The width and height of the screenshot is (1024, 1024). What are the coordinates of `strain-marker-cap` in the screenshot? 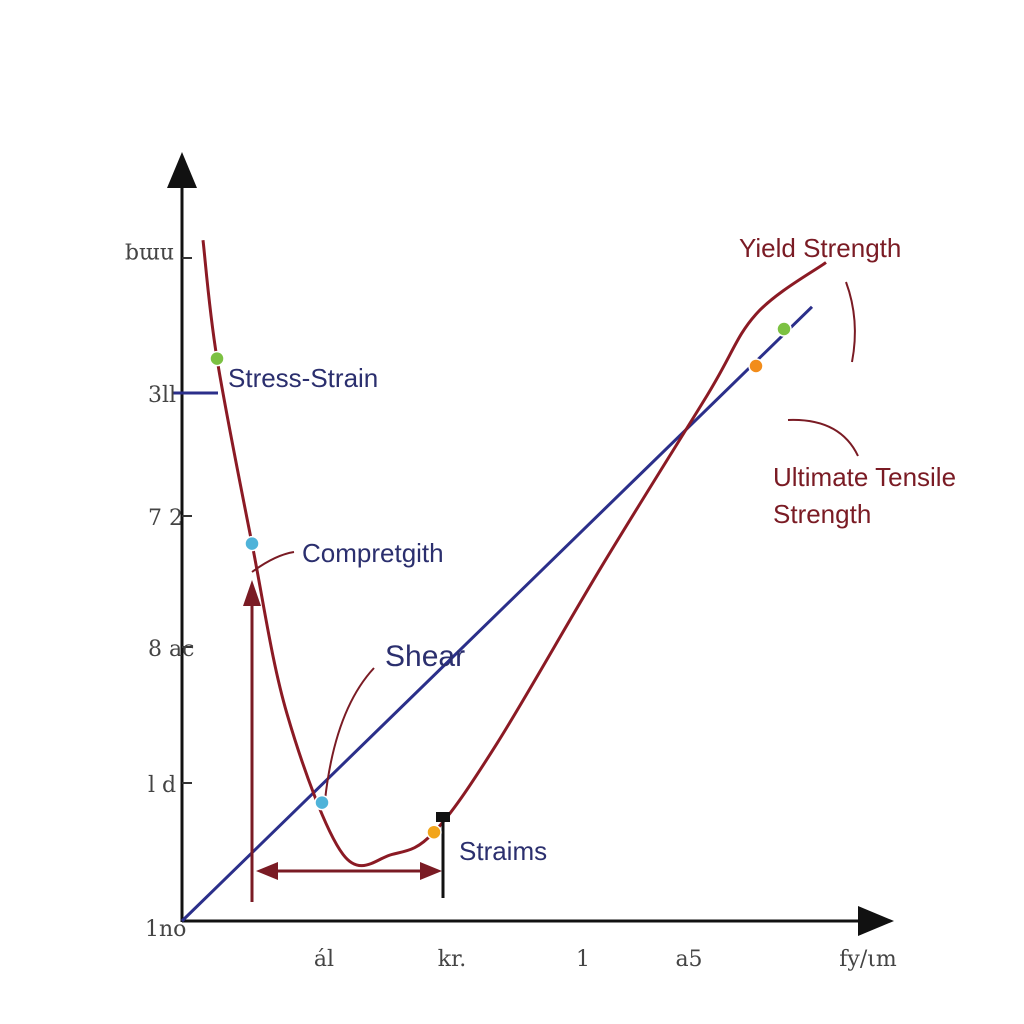 It's located at (443, 817).